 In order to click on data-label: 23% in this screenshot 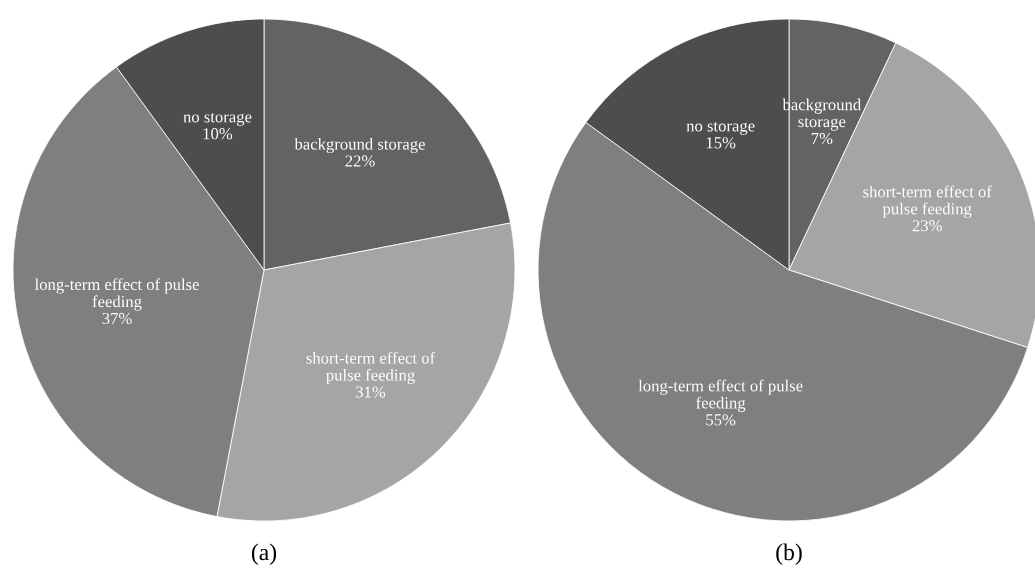, I will do `click(927, 226)`.